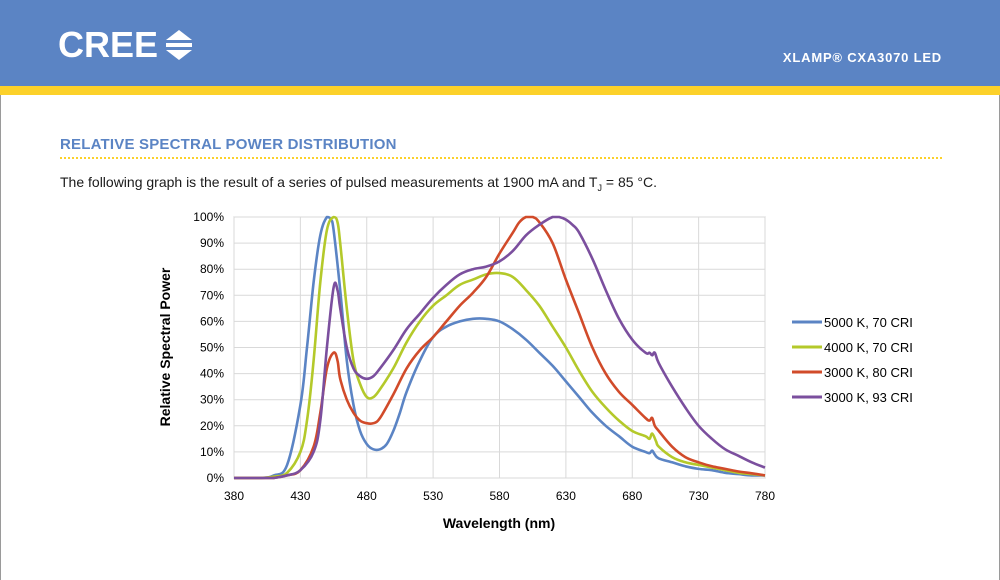  I want to click on cree-logo: CREE, so click(126, 45).